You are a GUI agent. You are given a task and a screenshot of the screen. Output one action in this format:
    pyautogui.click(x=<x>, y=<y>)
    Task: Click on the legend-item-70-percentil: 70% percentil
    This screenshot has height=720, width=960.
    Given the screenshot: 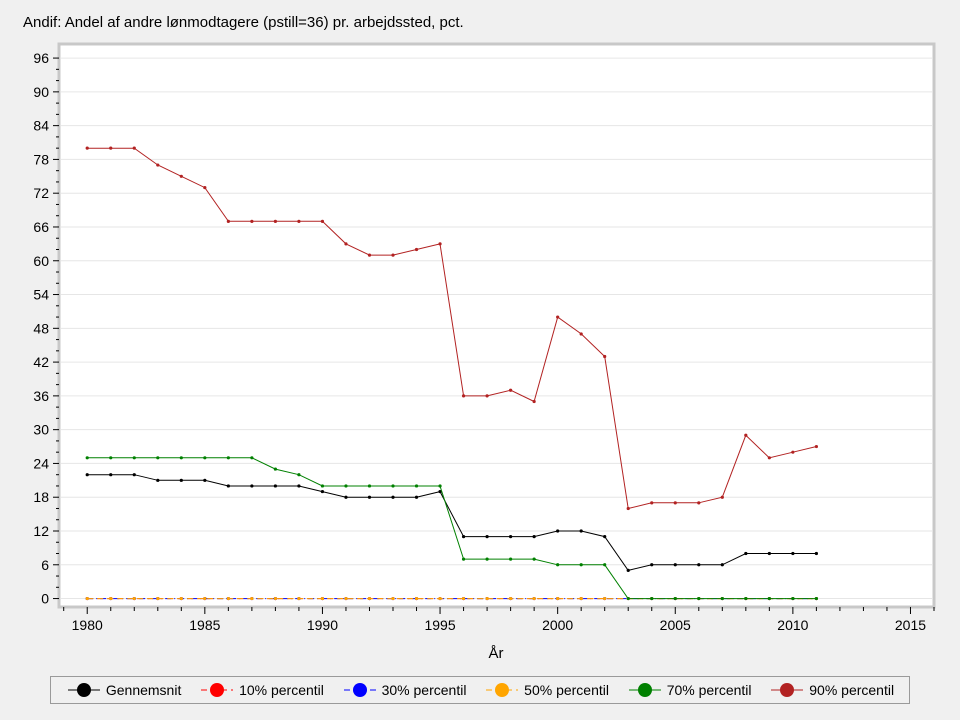 What is the action you would take?
    pyautogui.click(x=689, y=690)
    